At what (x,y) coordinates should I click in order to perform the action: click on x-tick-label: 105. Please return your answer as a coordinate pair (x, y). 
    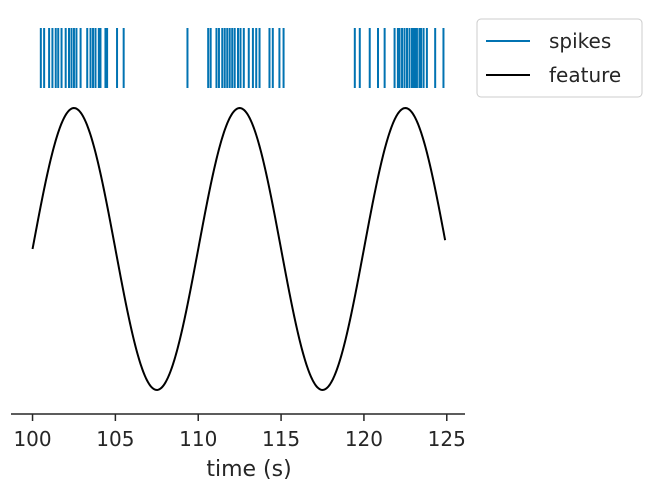
    Looking at the image, I should click on (115, 439).